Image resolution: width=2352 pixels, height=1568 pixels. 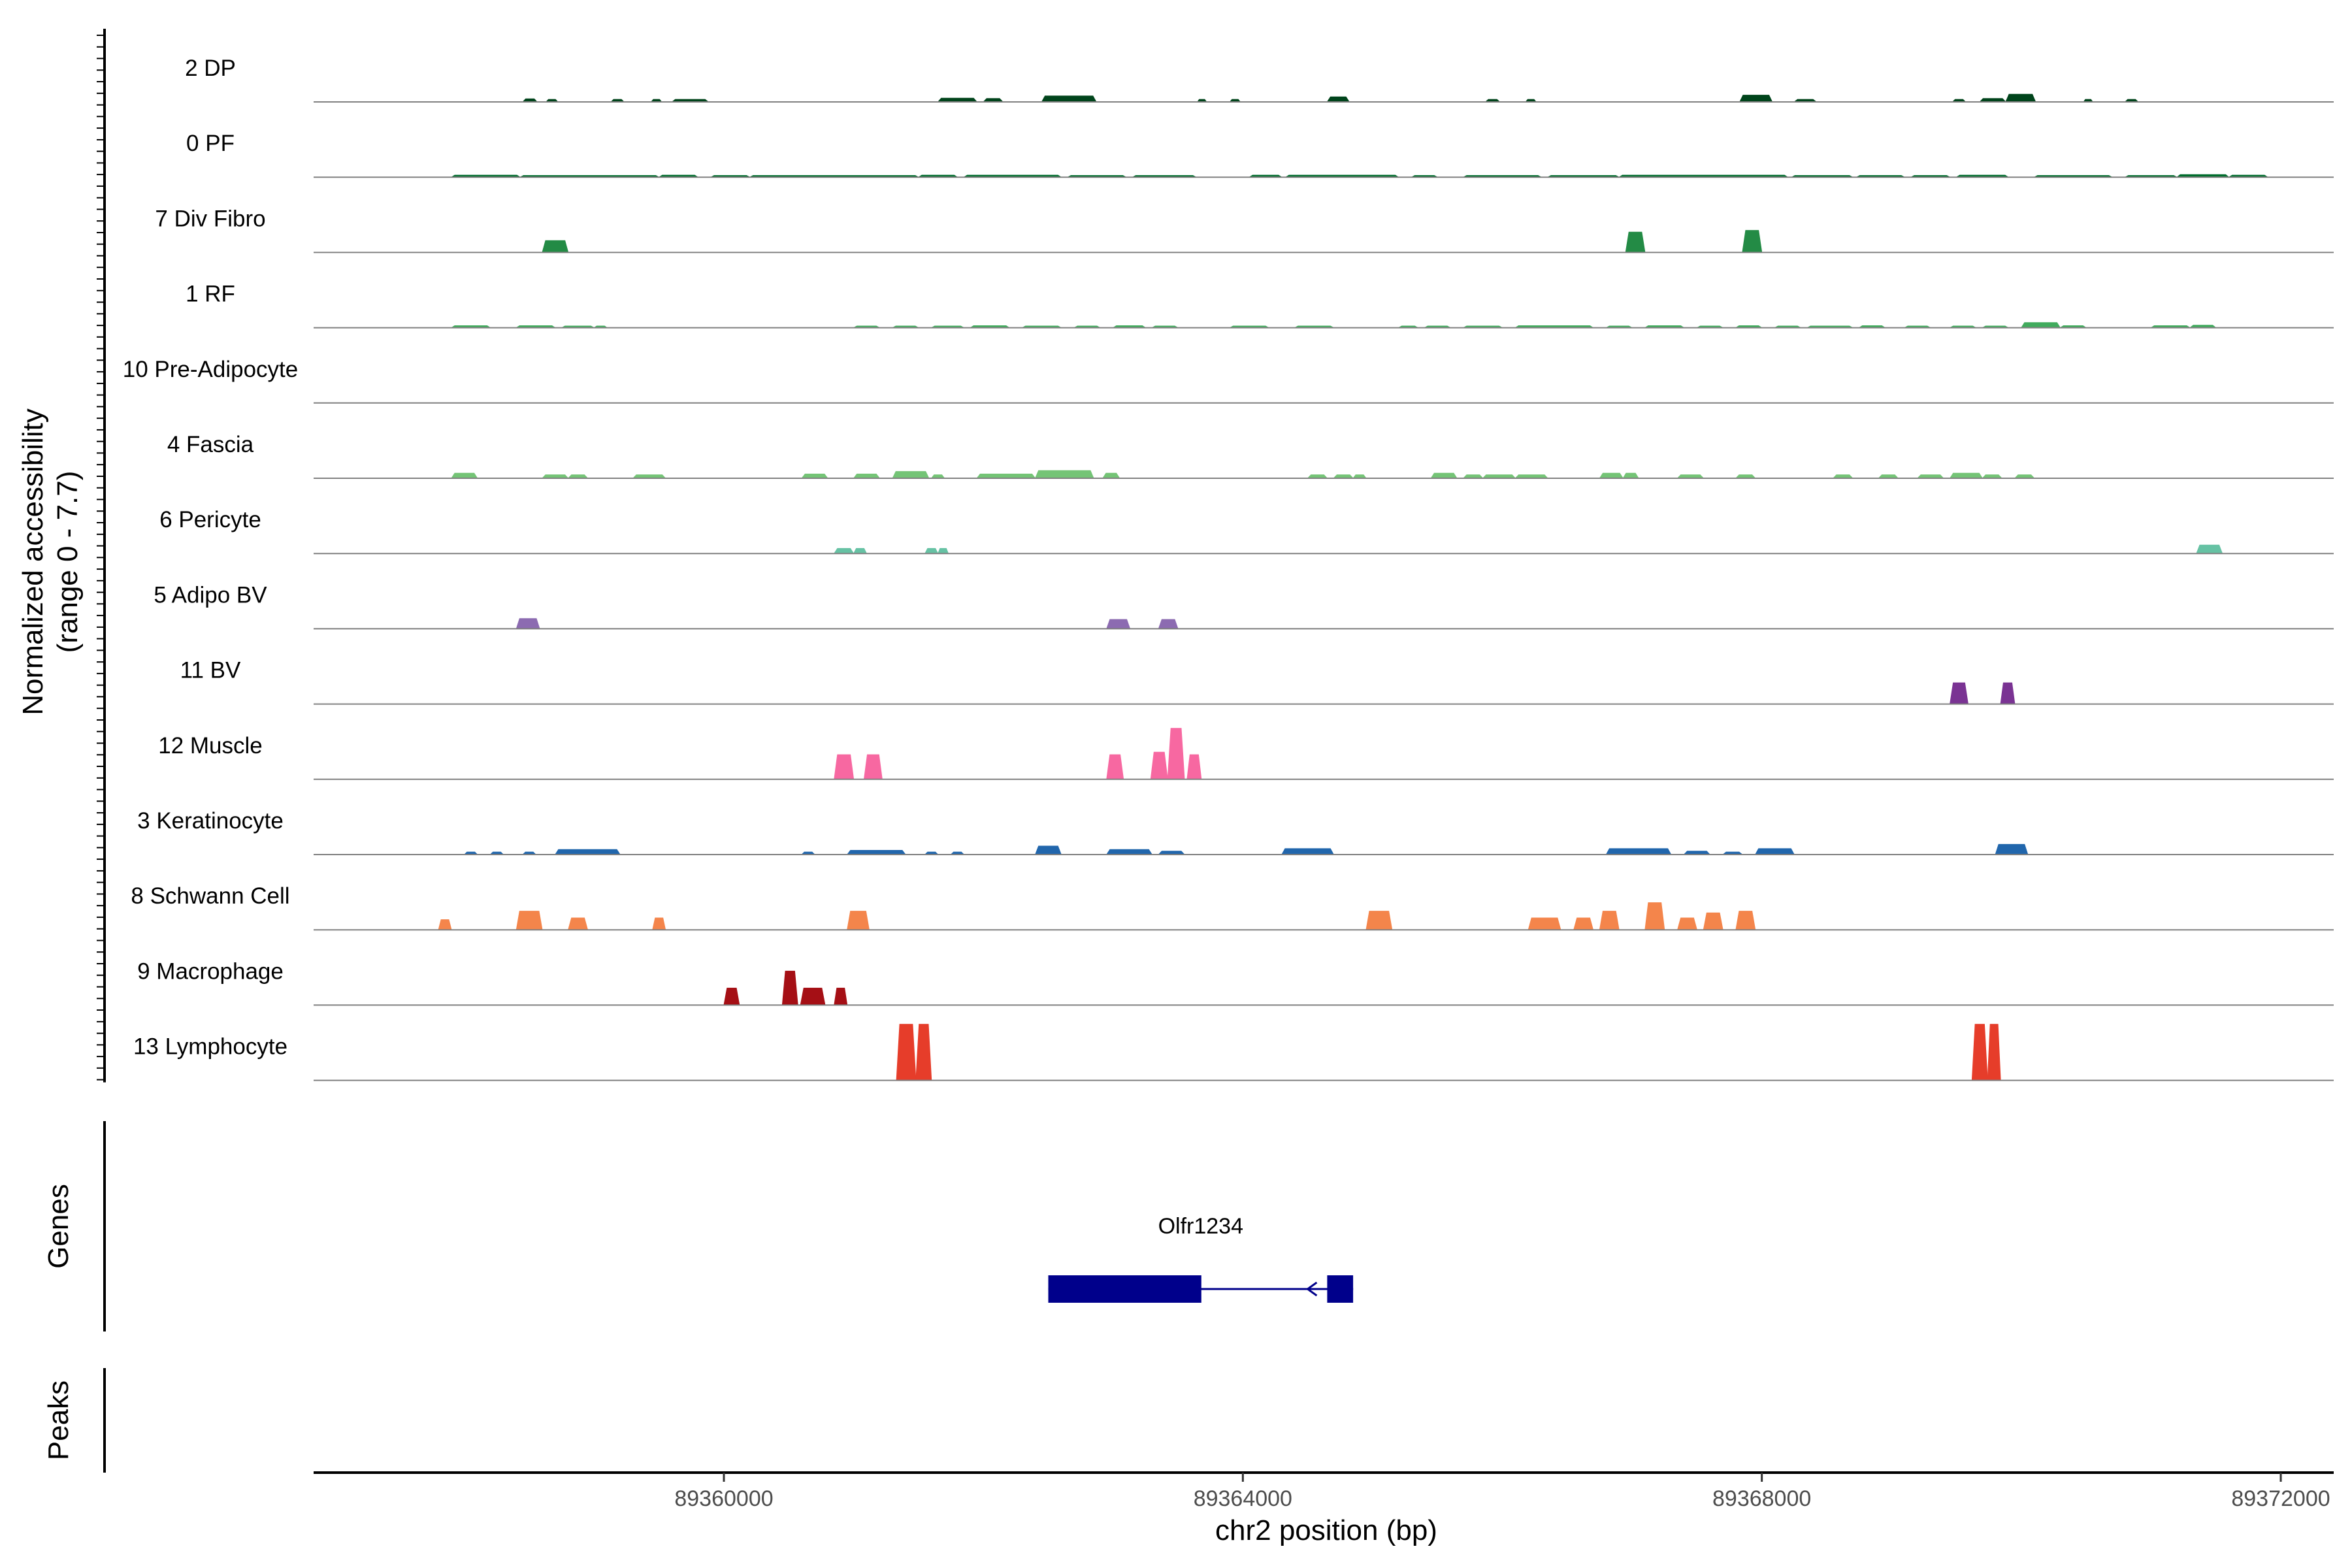 What do you see at coordinates (210, 444) in the screenshot?
I see `track-label: 4 Fascia` at bounding box center [210, 444].